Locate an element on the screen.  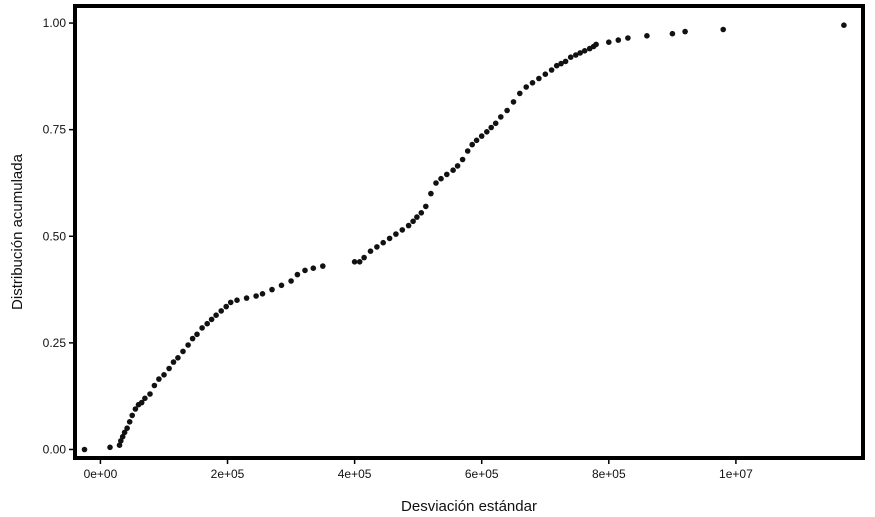
x-tick-label: 4e+05 is located at coordinates (355, 474).